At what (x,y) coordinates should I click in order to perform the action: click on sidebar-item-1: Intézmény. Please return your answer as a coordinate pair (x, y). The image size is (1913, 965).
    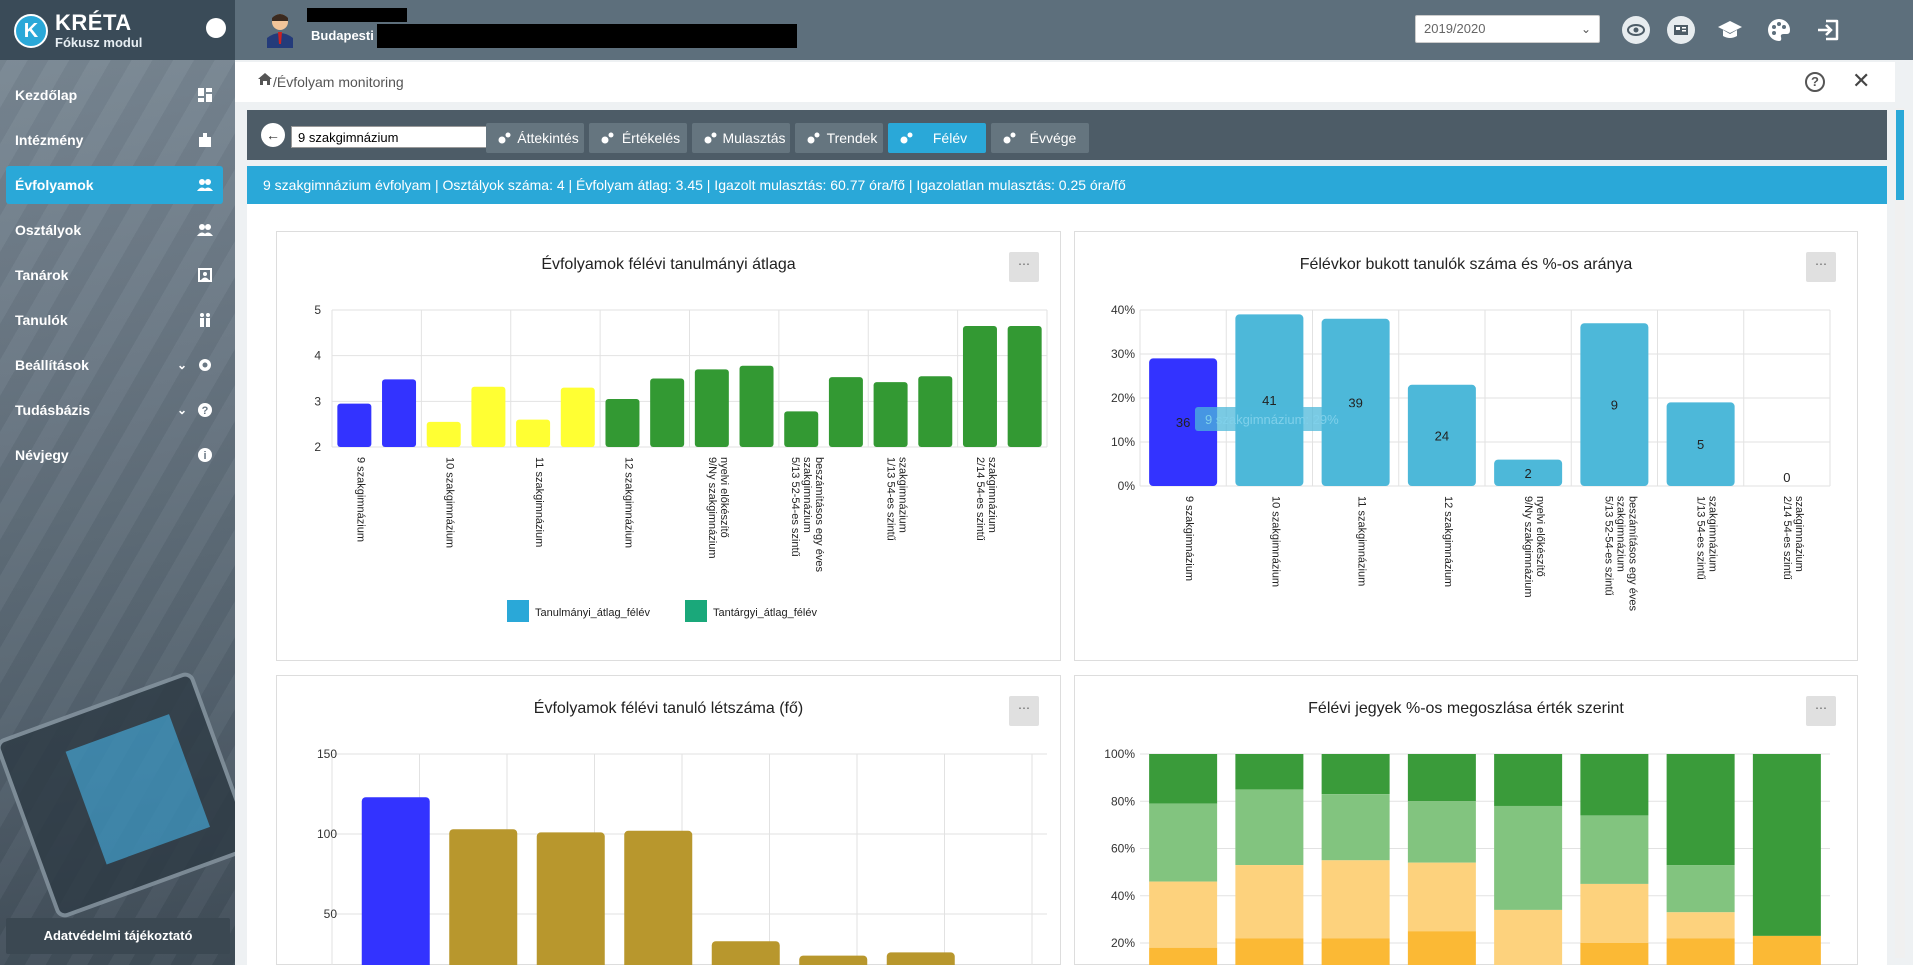
    Looking at the image, I should click on (114, 140).